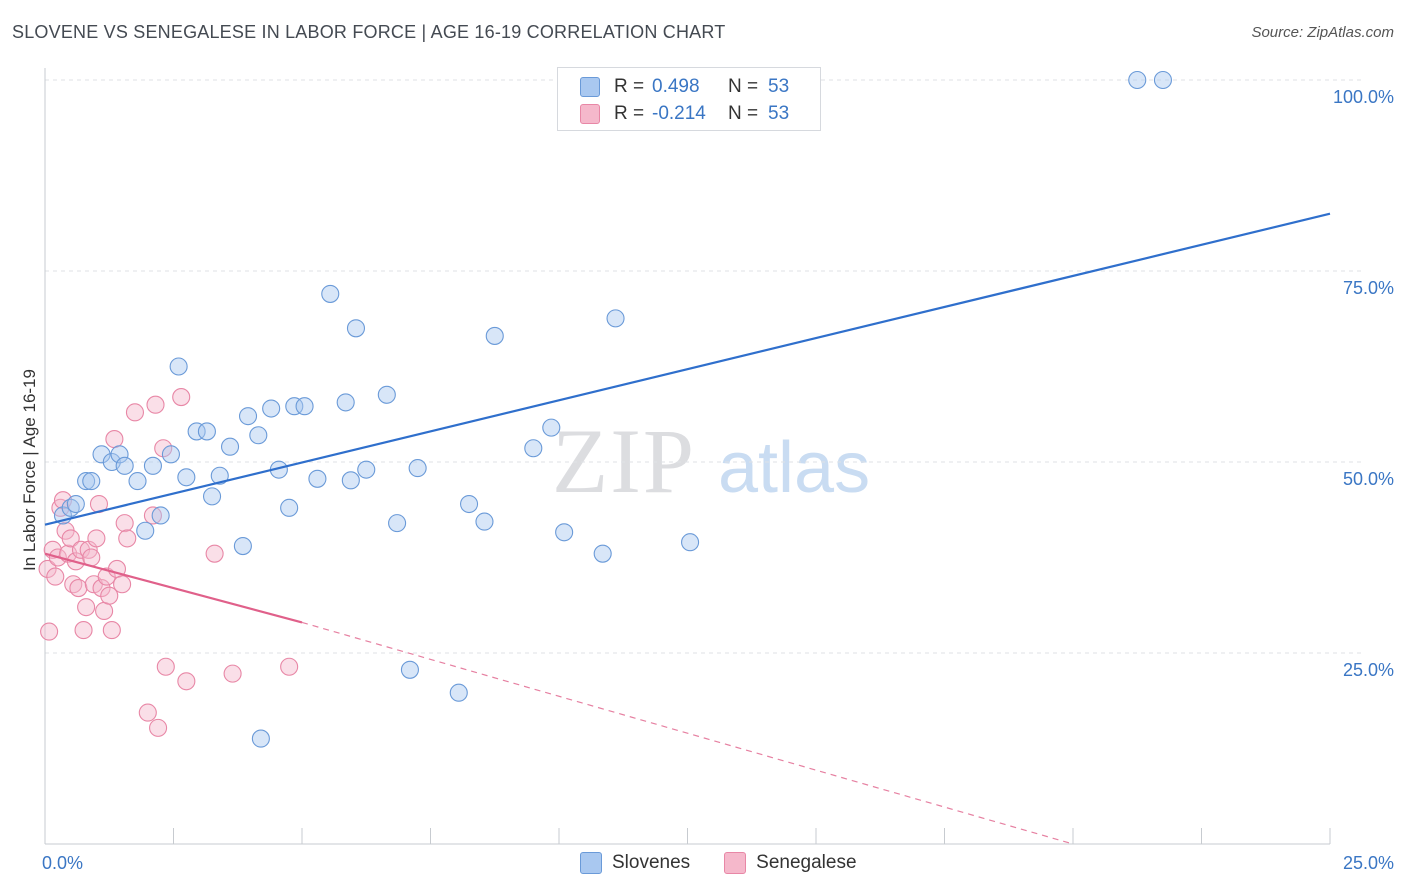 The image size is (1406, 892). Describe the element at coordinates (794, 468) in the screenshot. I see `watermark-atlas: atlas` at that location.